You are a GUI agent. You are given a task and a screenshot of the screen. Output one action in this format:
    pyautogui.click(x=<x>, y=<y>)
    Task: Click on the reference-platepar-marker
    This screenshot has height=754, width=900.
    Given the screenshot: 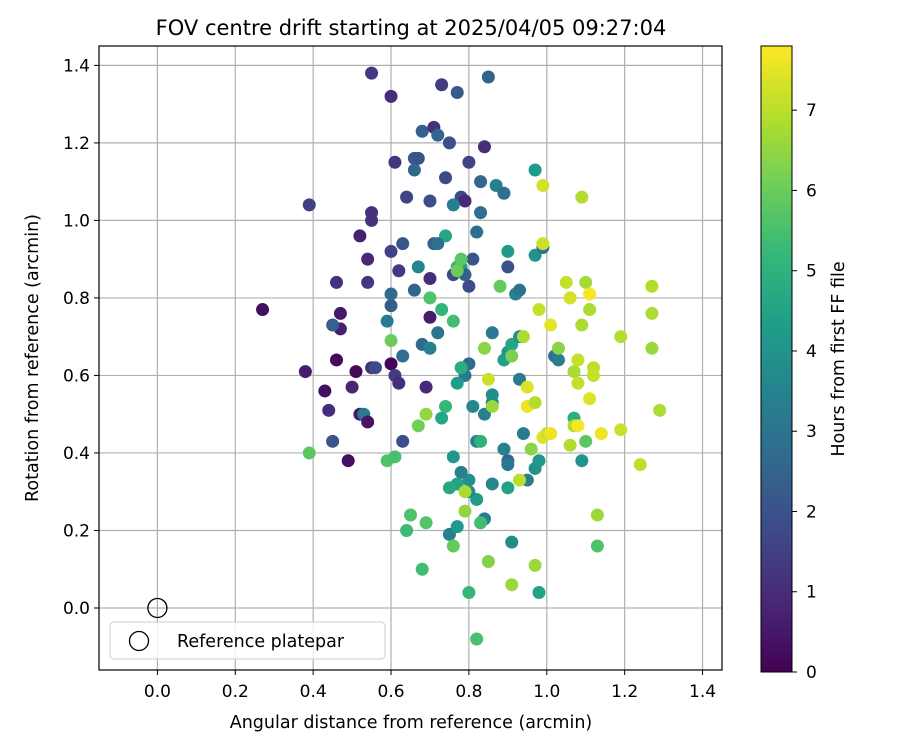 What is the action you would take?
    pyautogui.click(x=157, y=608)
    